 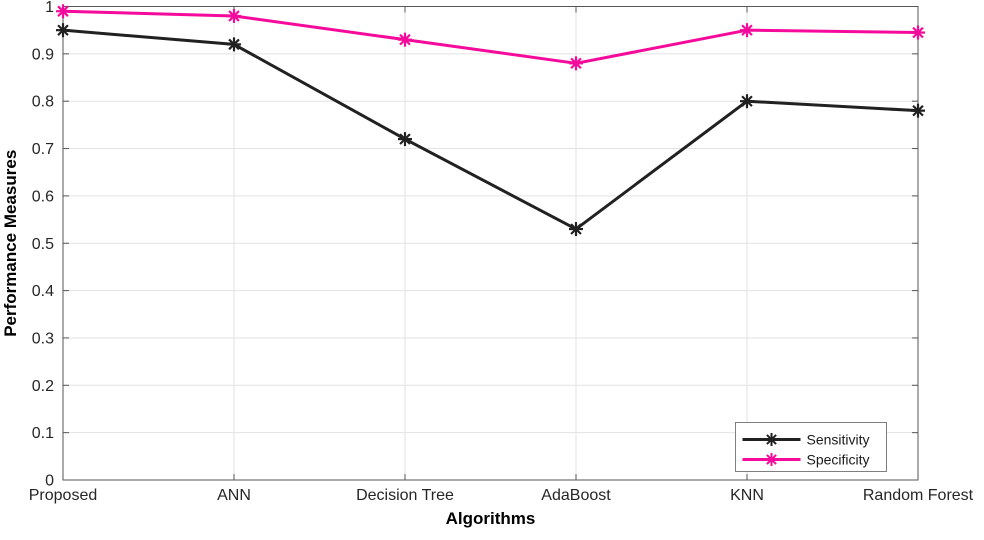 What do you see at coordinates (10, 243) in the screenshot?
I see `y-axis-label: Performance Measures` at bounding box center [10, 243].